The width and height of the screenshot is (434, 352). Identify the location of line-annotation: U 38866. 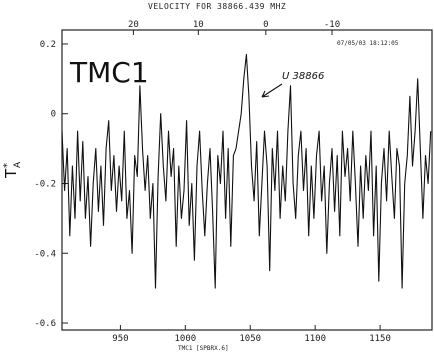
(303, 76).